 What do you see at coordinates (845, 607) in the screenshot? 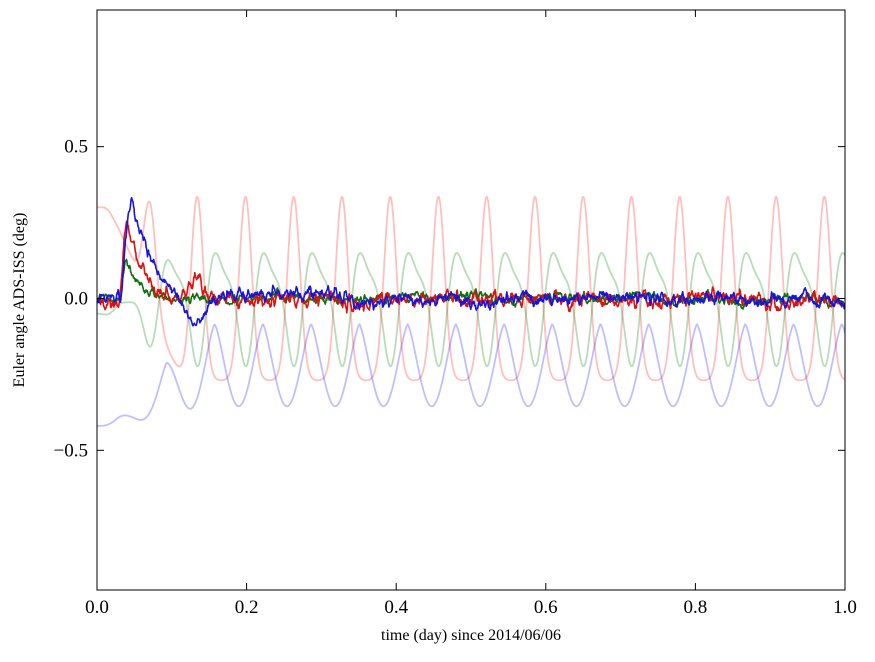
I see `x-tick-label: 1.0` at bounding box center [845, 607].